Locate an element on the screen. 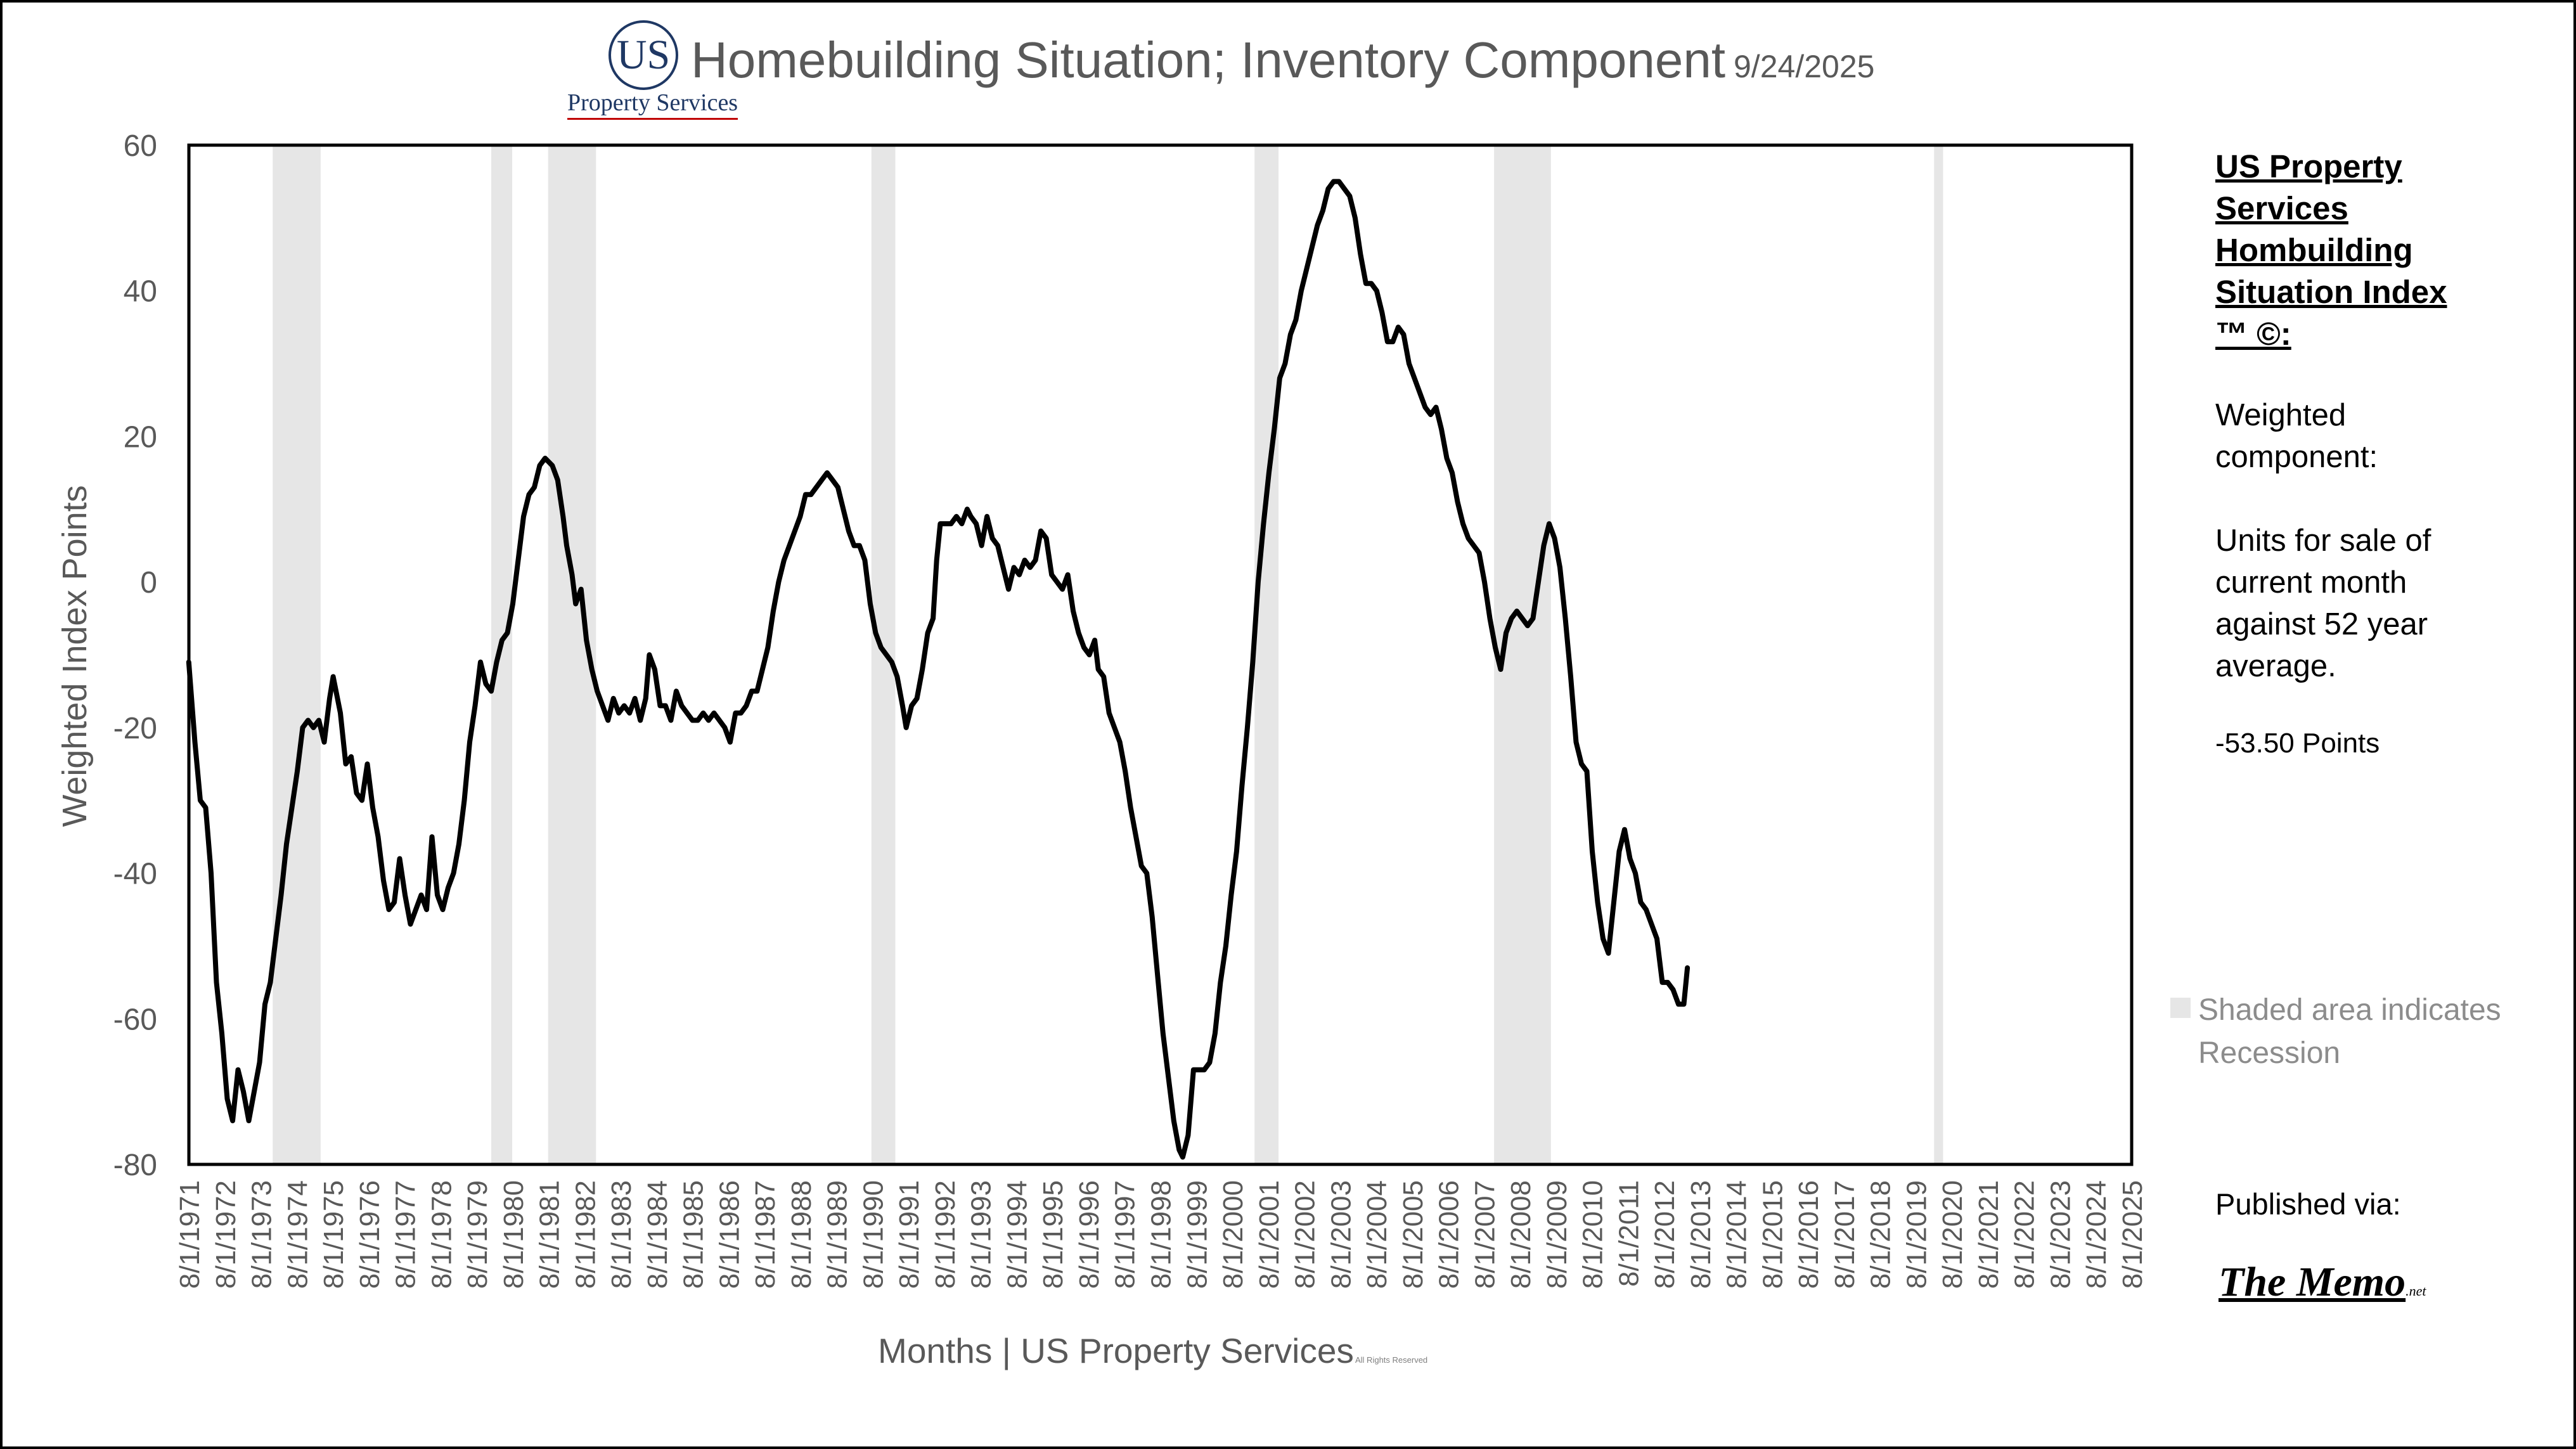  x-tick-label: 8/1/1982 is located at coordinates (585, 1234).